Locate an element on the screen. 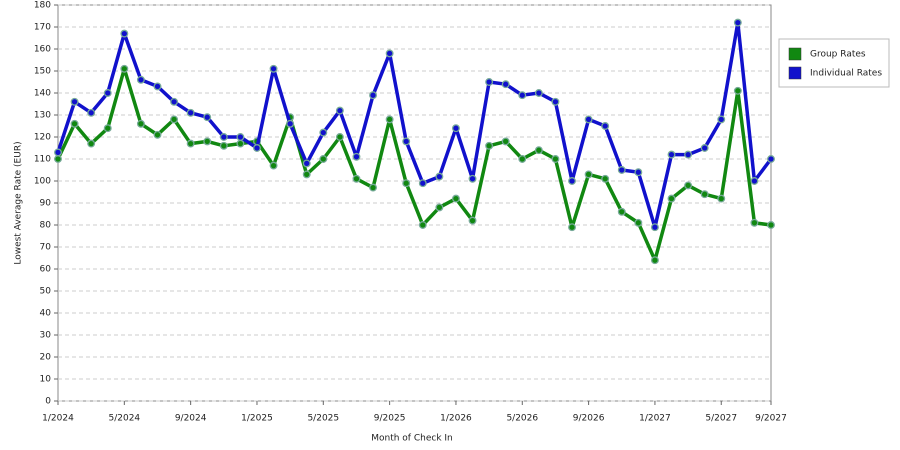 This screenshot has width=900, height=450. x-tick-label: 1/2025 is located at coordinates (257, 419).